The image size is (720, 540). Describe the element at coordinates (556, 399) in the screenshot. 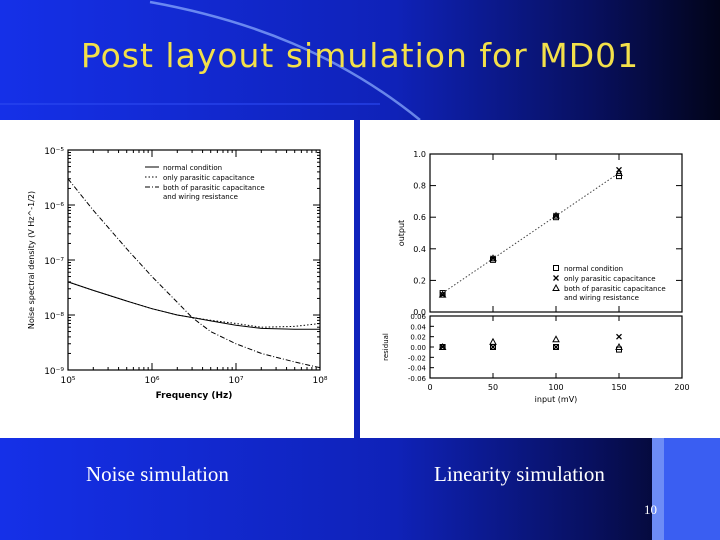

I see `x-axis-label: input (mV)` at that location.